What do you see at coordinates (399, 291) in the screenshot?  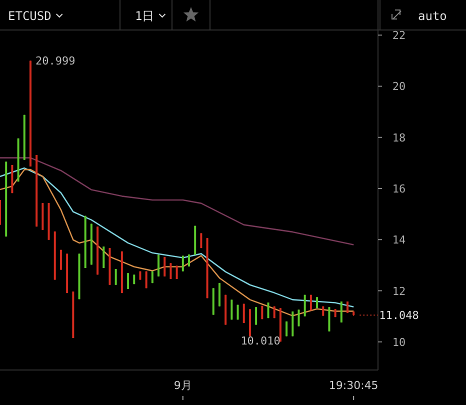 I see `y-tick-label: 12` at bounding box center [399, 291].